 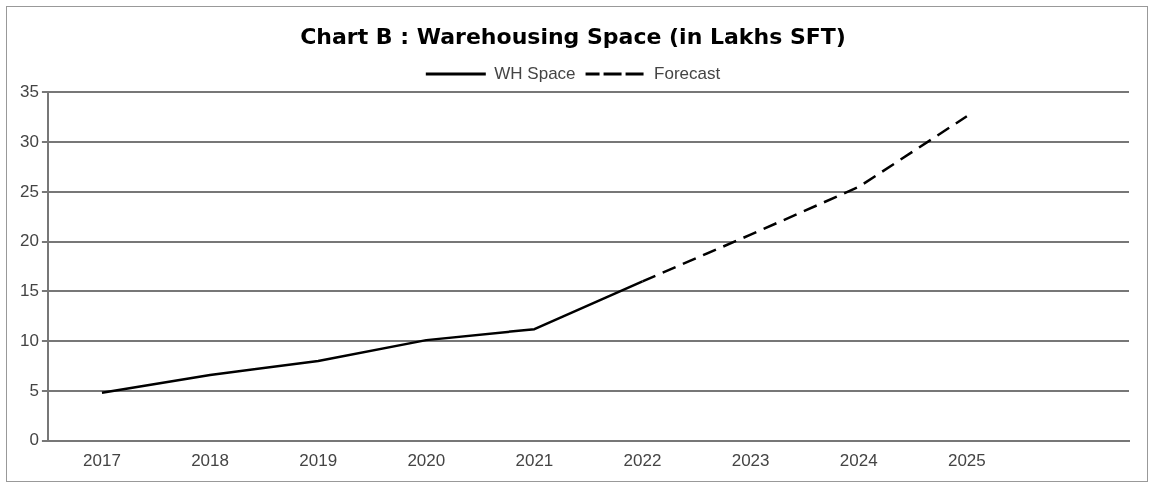 I want to click on x-tick-label: 2019, so click(x=318, y=461).